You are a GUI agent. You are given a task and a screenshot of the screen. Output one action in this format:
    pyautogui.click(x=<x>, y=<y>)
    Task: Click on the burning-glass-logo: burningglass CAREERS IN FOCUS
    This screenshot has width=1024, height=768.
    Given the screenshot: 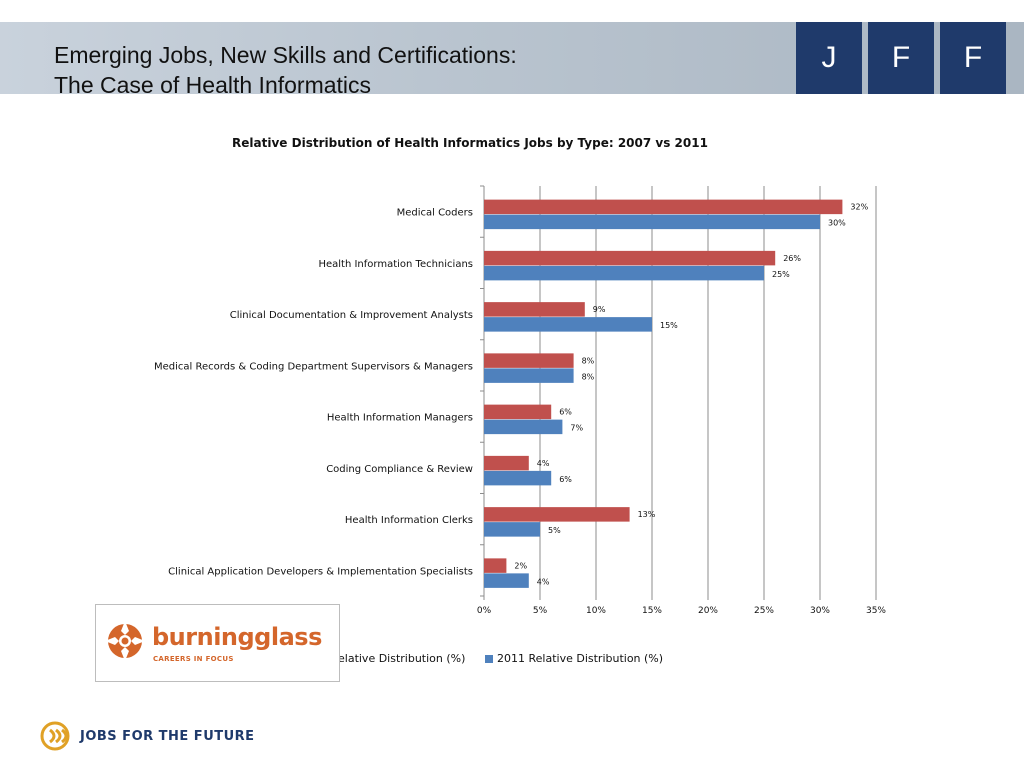 What is the action you would take?
    pyautogui.click(x=217, y=643)
    